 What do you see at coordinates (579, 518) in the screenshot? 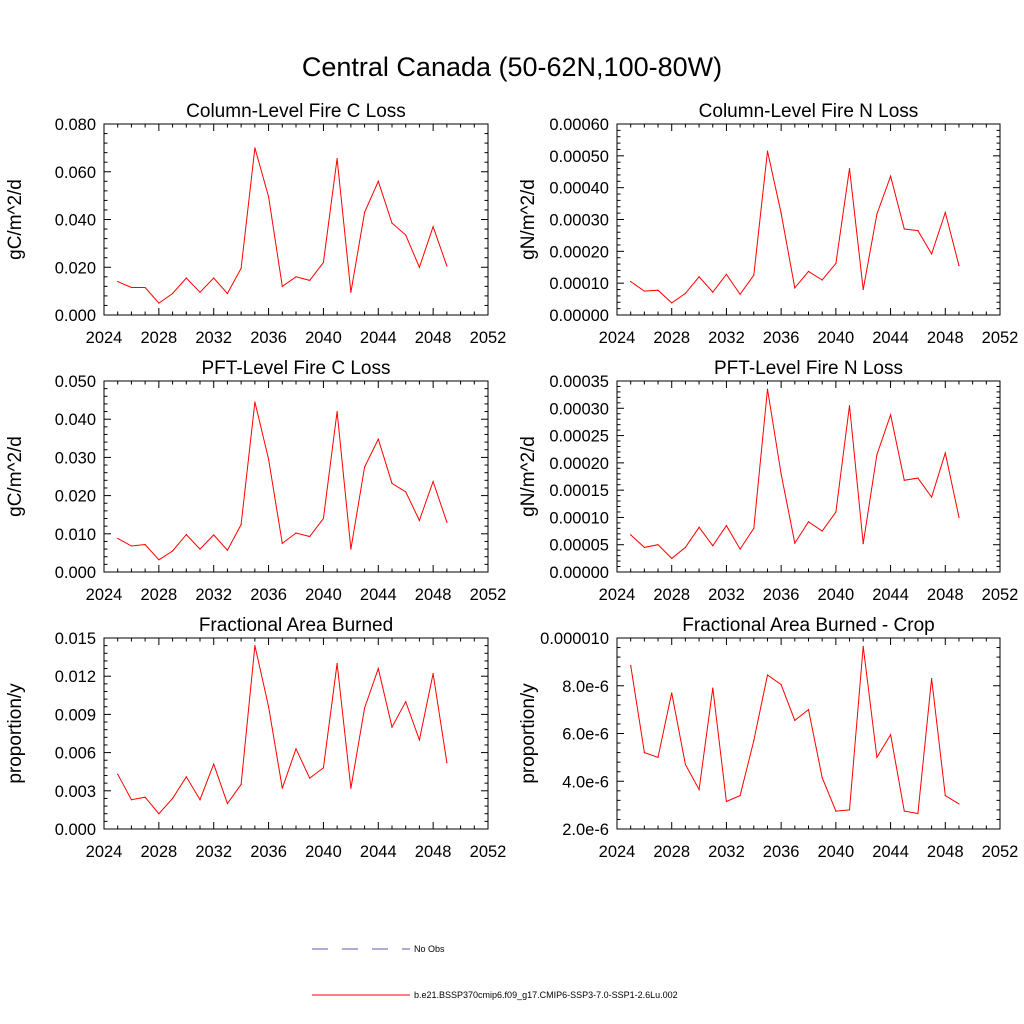
I see `y-tick-label: 0.00010` at bounding box center [579, 518].